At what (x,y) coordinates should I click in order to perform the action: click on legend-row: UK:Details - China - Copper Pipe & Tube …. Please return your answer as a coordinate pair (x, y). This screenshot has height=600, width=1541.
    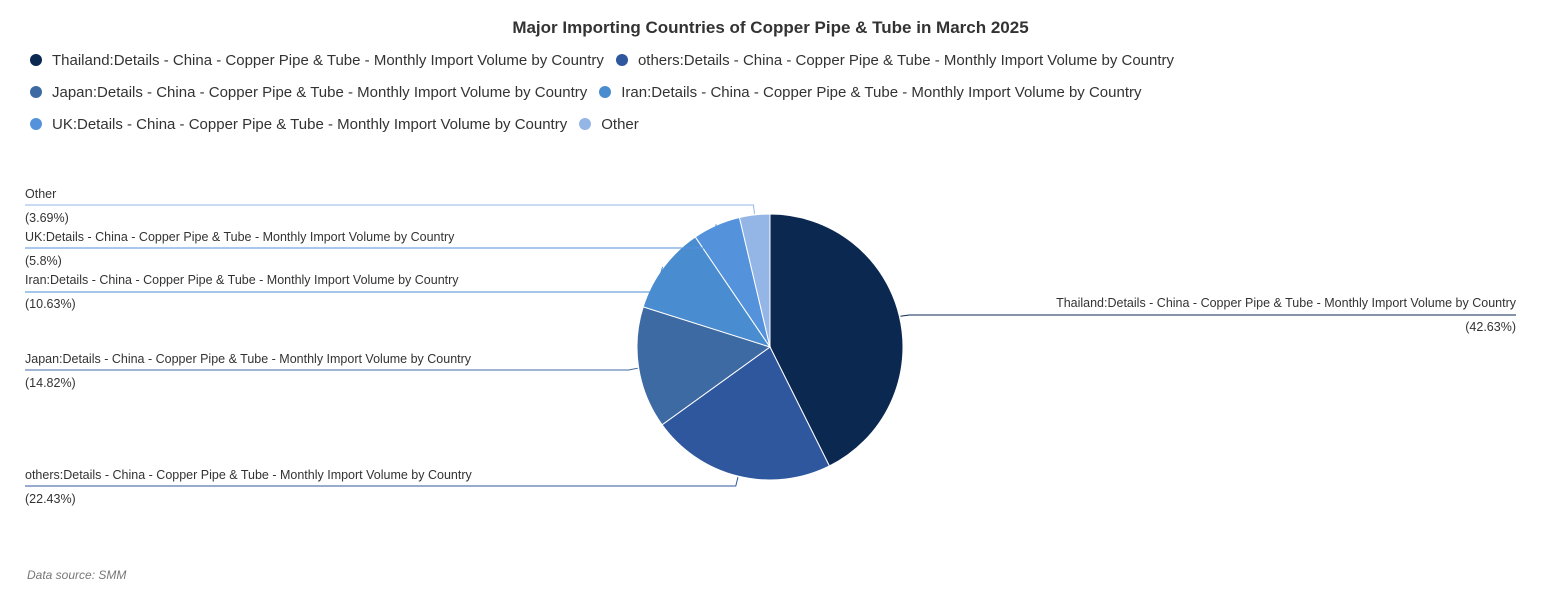
    Looking at the image, I should click on (630, 124).